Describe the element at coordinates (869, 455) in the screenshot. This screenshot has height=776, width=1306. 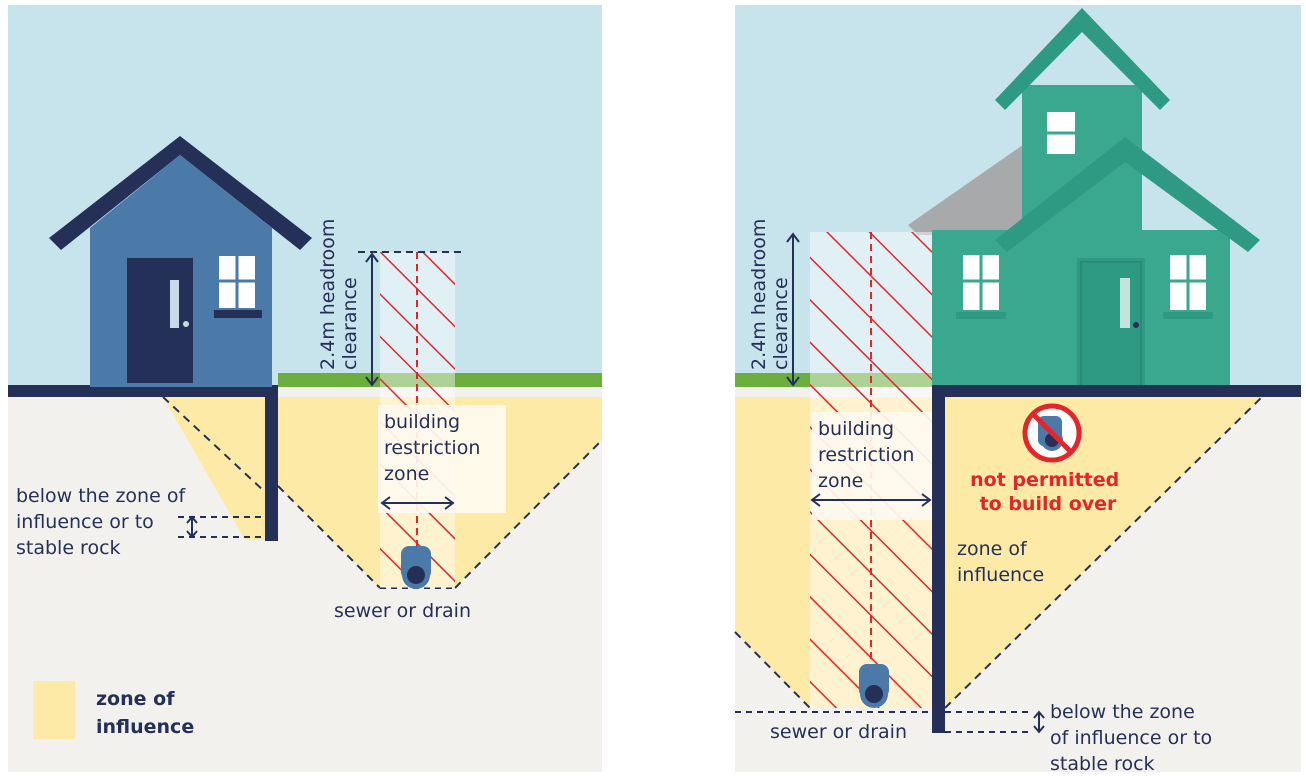
I see `right-restriction-label: building restriction zone` at that location.